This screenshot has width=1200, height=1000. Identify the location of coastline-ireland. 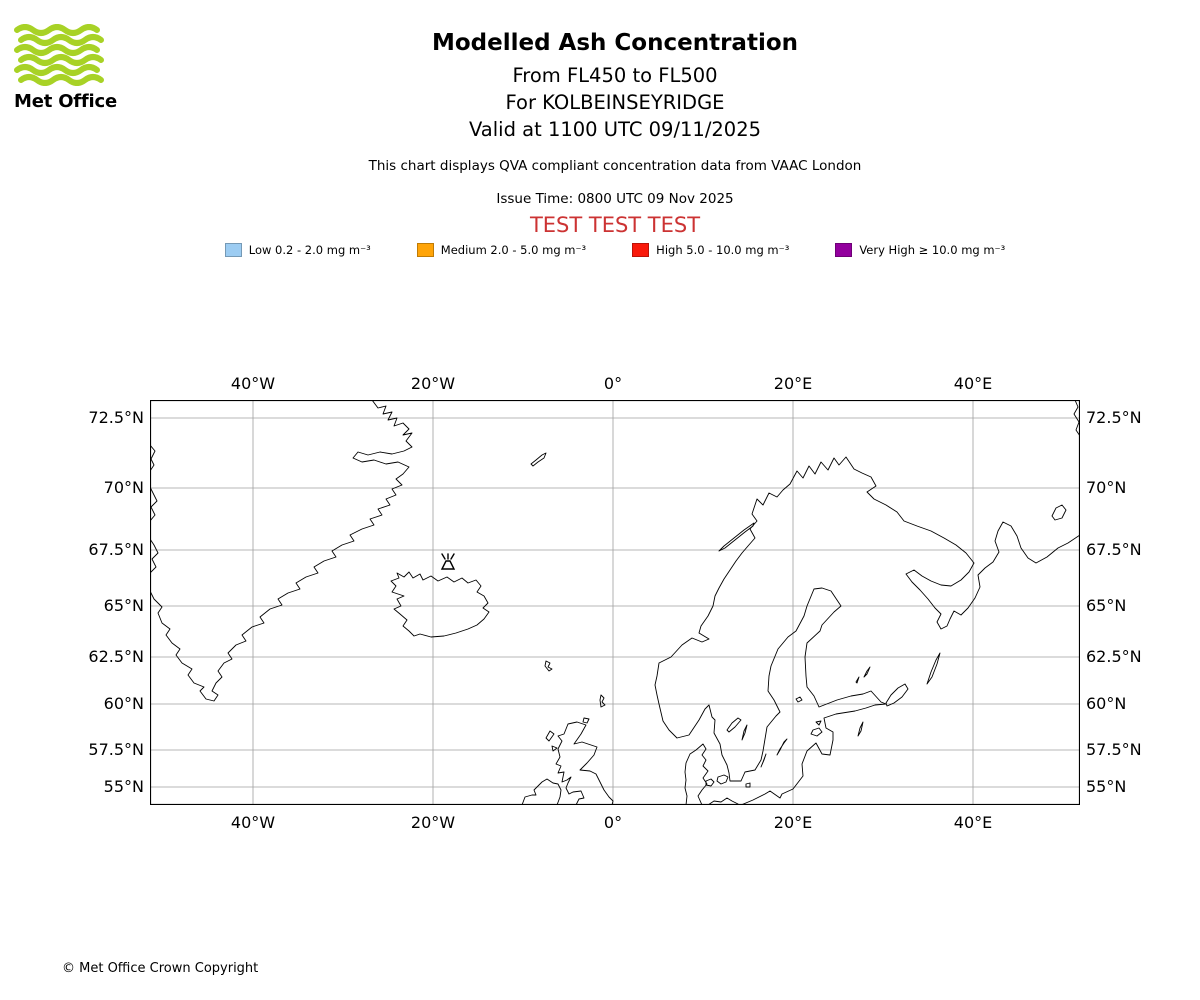
(541, 791).